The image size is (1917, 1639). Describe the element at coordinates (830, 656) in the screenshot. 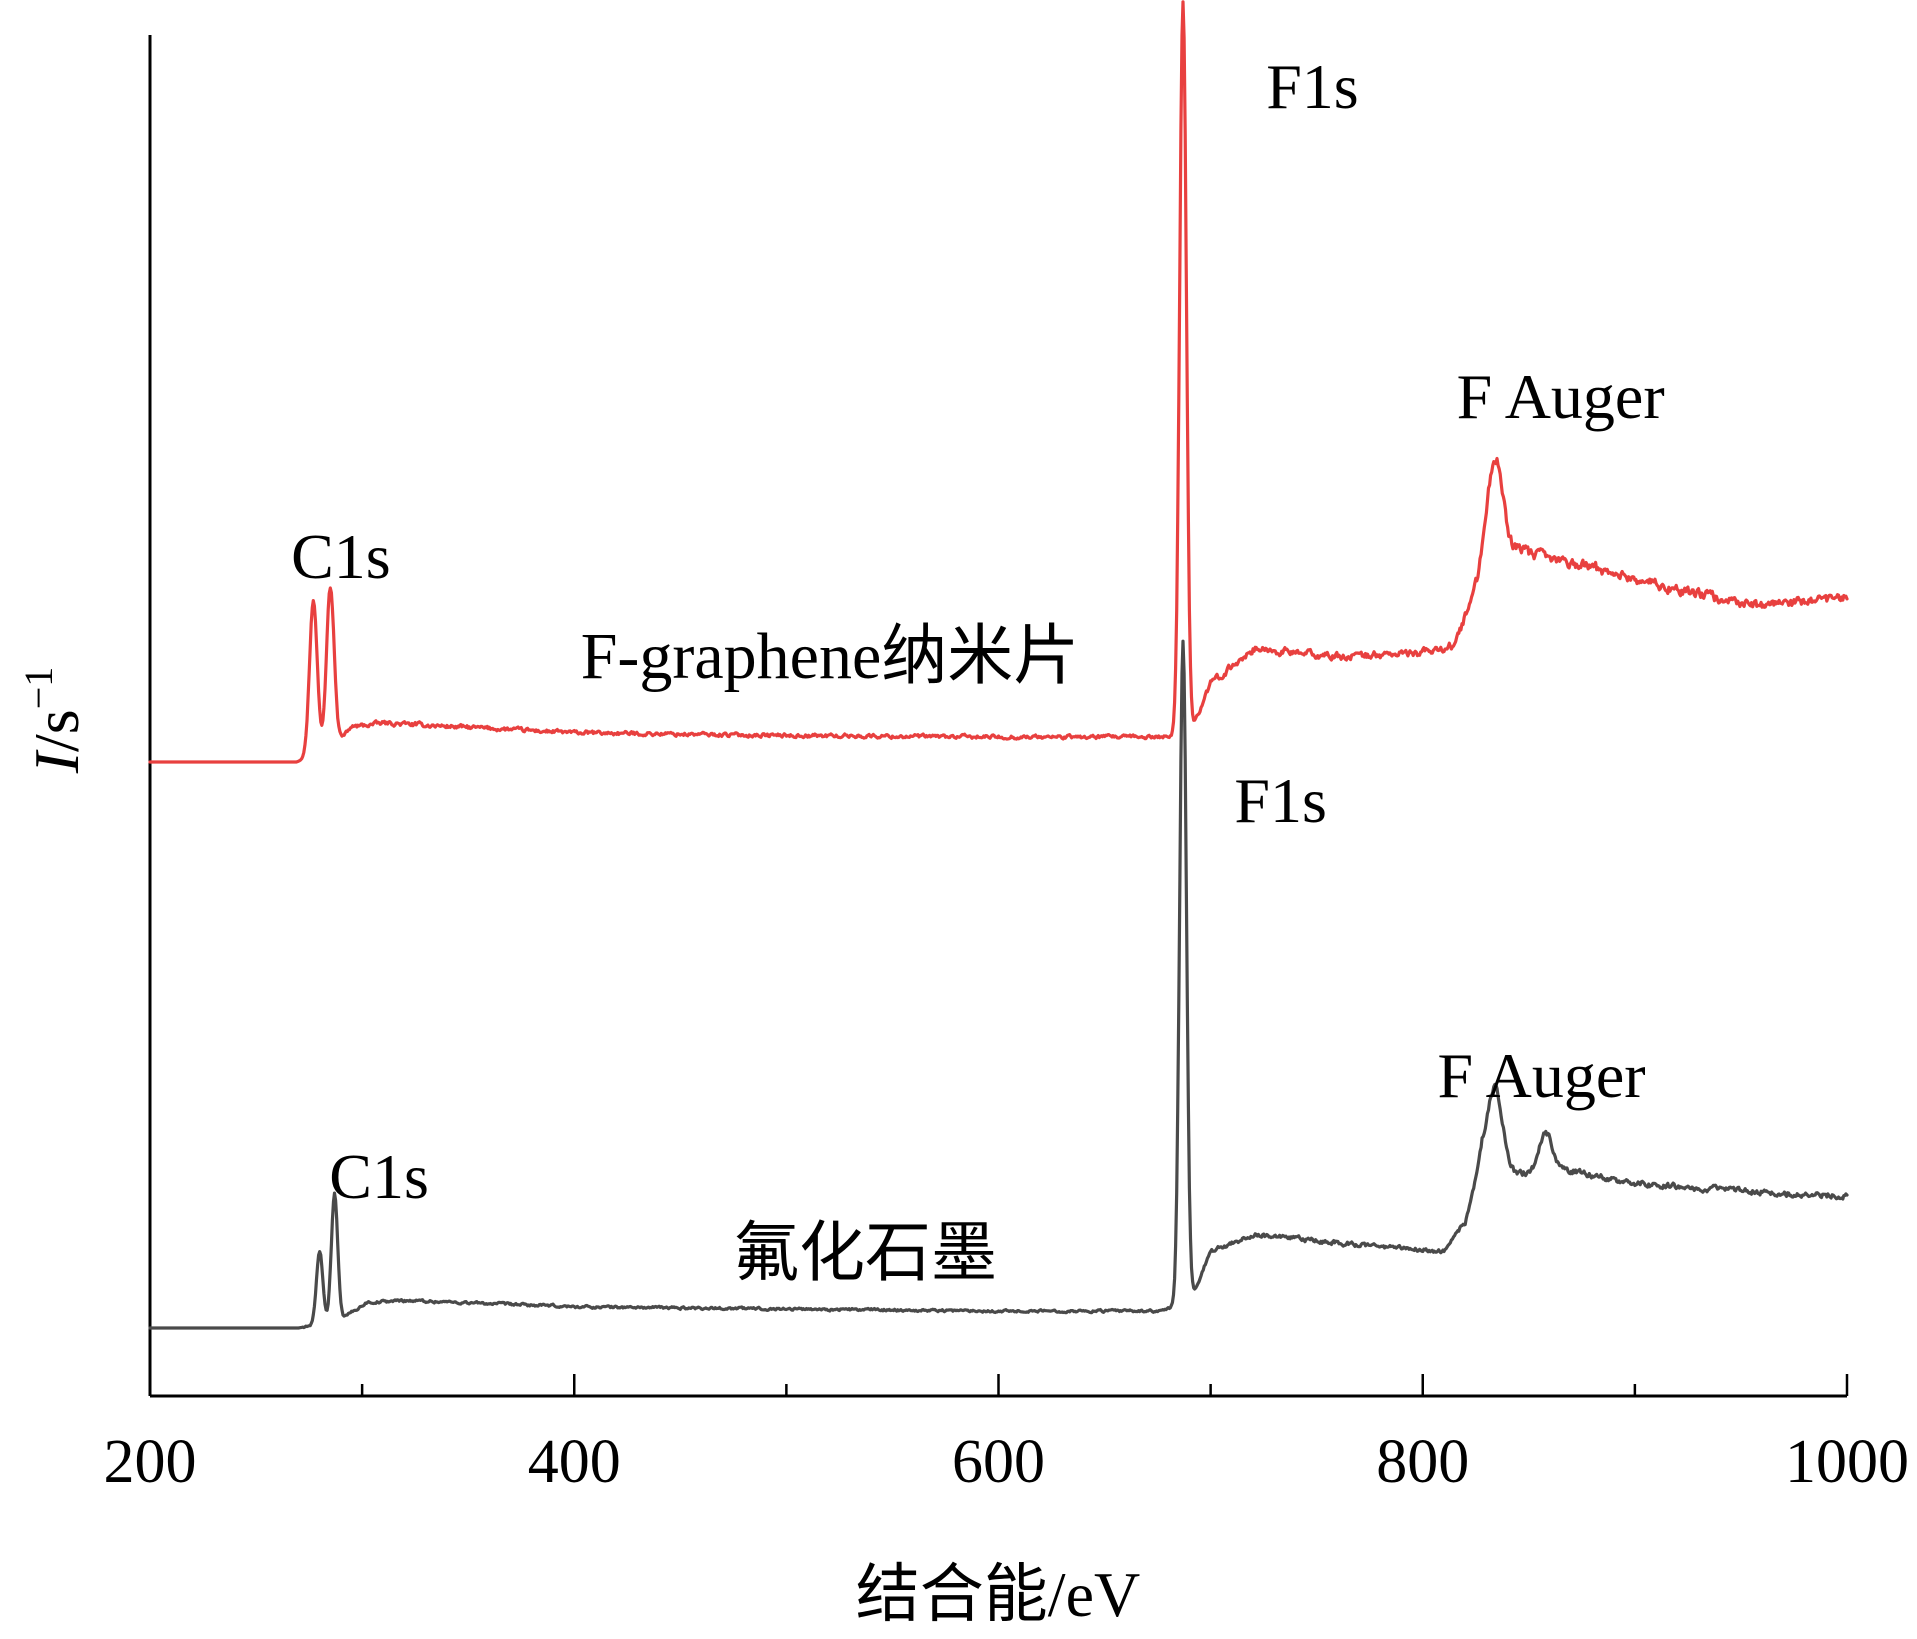

I see `series-label-1: F-graphene纳米片` at that location.